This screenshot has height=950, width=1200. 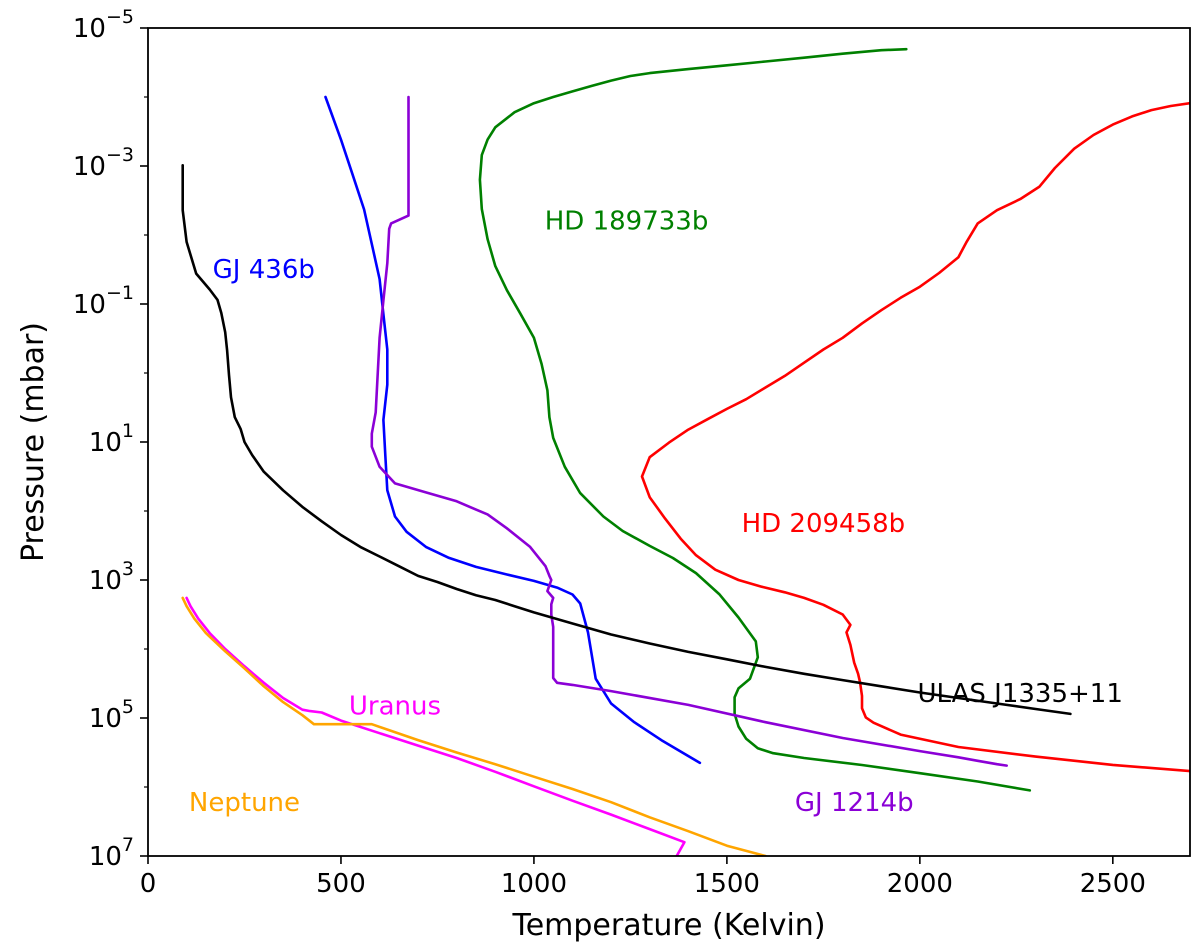 What do you see at coordinates (395, 707) in the screenshot?
I see `series-label-uranus: Uranus` at bounding box center [395, 707].